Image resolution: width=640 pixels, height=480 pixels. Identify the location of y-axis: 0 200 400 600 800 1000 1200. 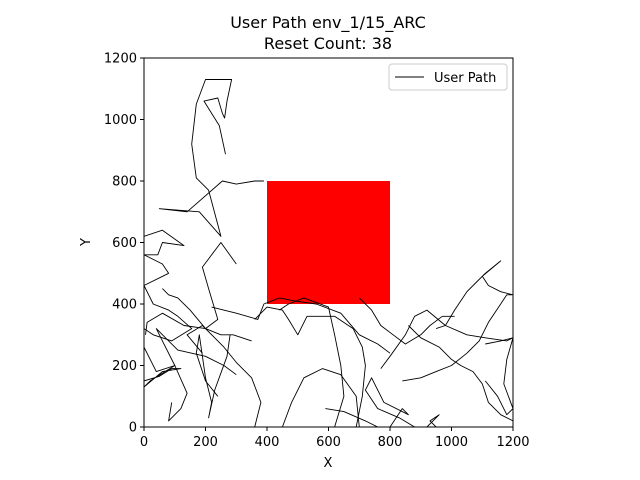
(124, 244).